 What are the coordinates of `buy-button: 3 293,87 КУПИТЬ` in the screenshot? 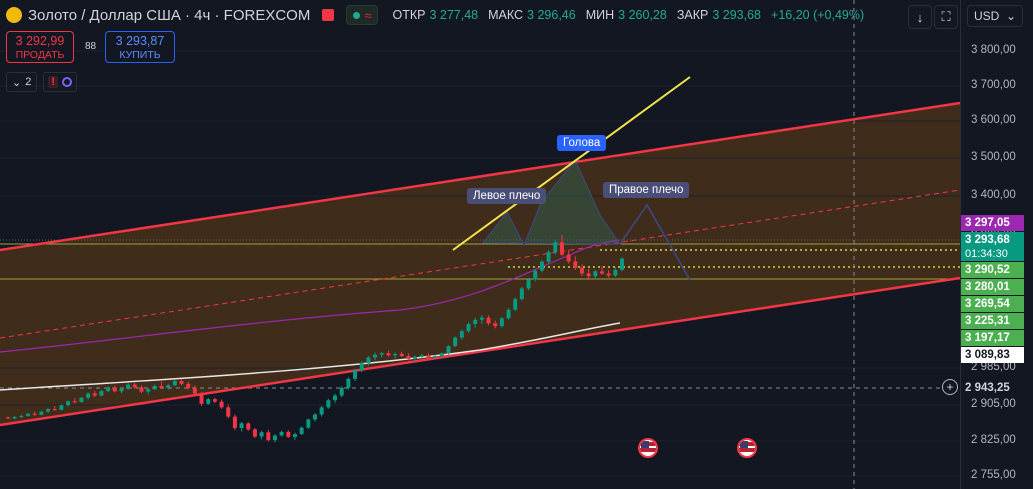 It's located at (140, 47).